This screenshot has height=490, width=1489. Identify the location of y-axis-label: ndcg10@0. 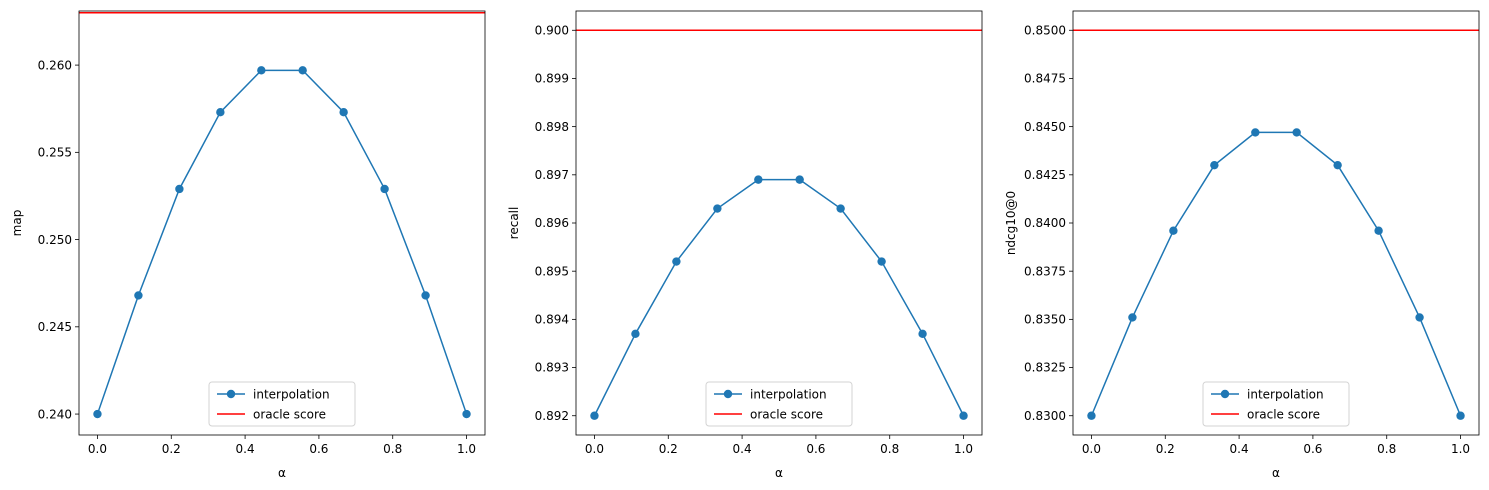
(1011, 223).